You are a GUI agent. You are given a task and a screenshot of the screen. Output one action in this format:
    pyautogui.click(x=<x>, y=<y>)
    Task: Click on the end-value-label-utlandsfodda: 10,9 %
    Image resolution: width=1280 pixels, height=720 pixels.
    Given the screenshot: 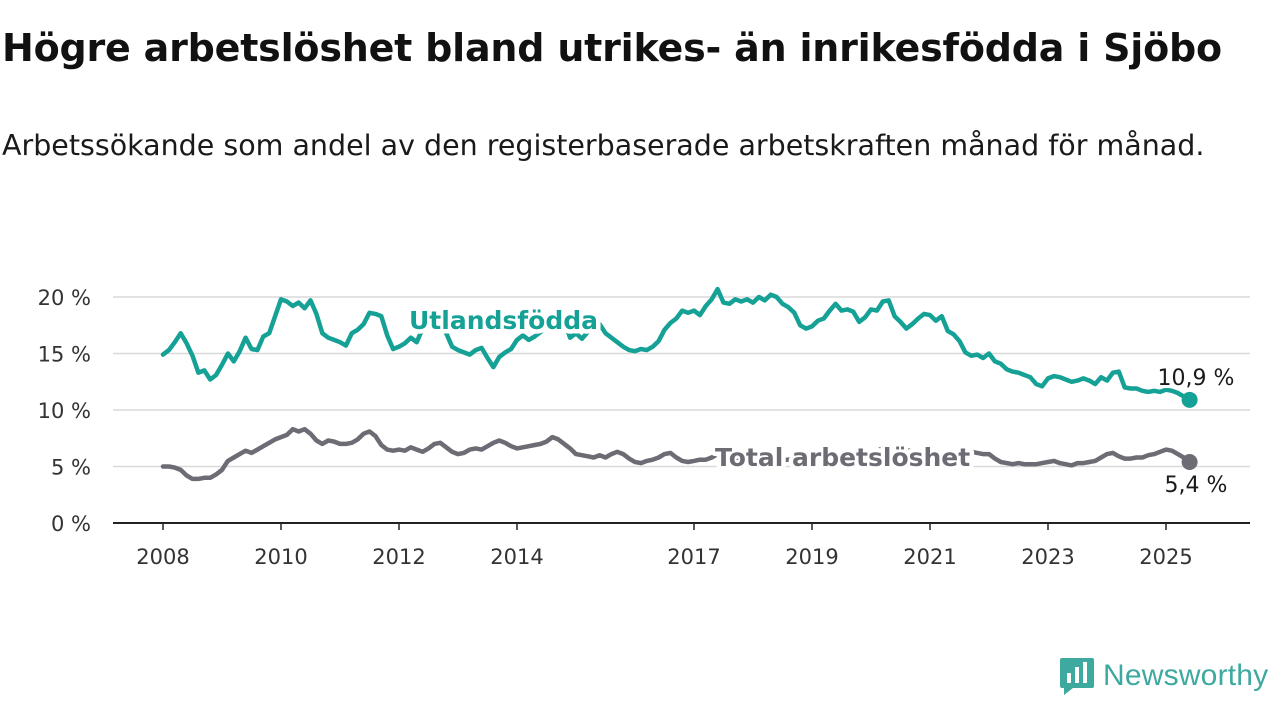 What is the action you would take?
    pyautogui.click(x=1196, y=378)
    